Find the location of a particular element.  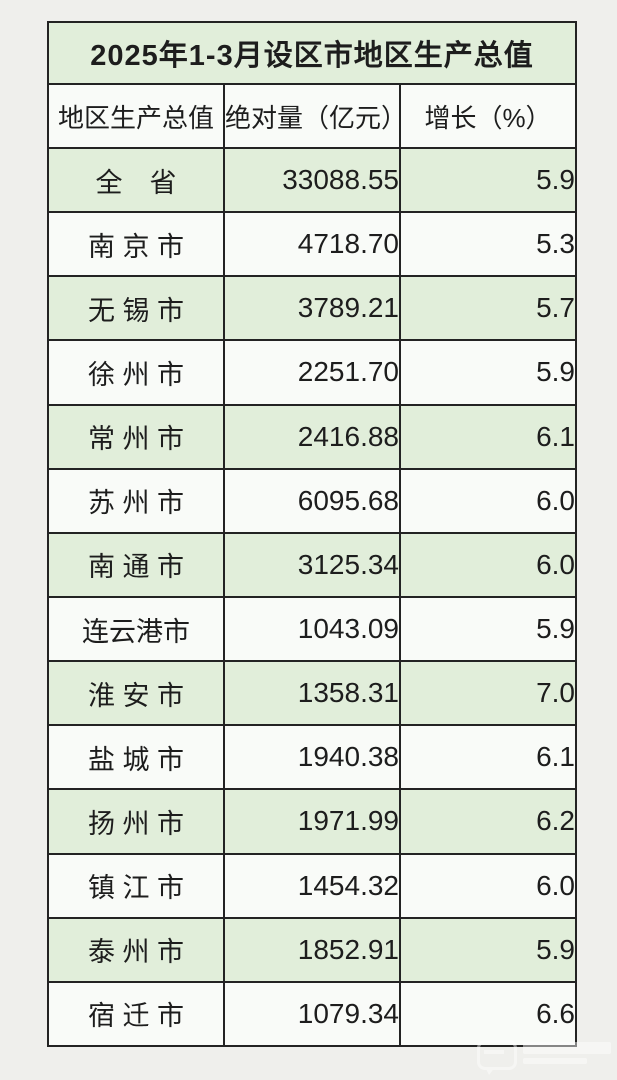

region-cell: 南 通 市 is located at coordinates (136, 564).